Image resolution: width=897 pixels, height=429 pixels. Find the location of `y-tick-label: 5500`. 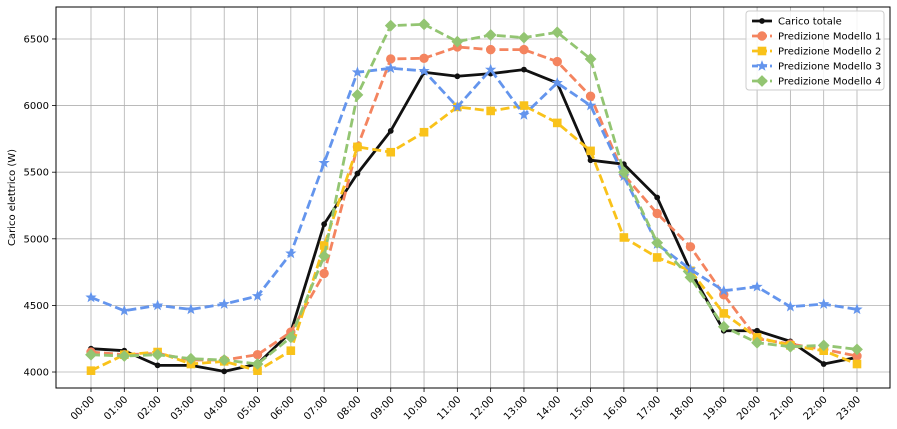

y-tick-label: 5500 is located at coordinates (36, 173).